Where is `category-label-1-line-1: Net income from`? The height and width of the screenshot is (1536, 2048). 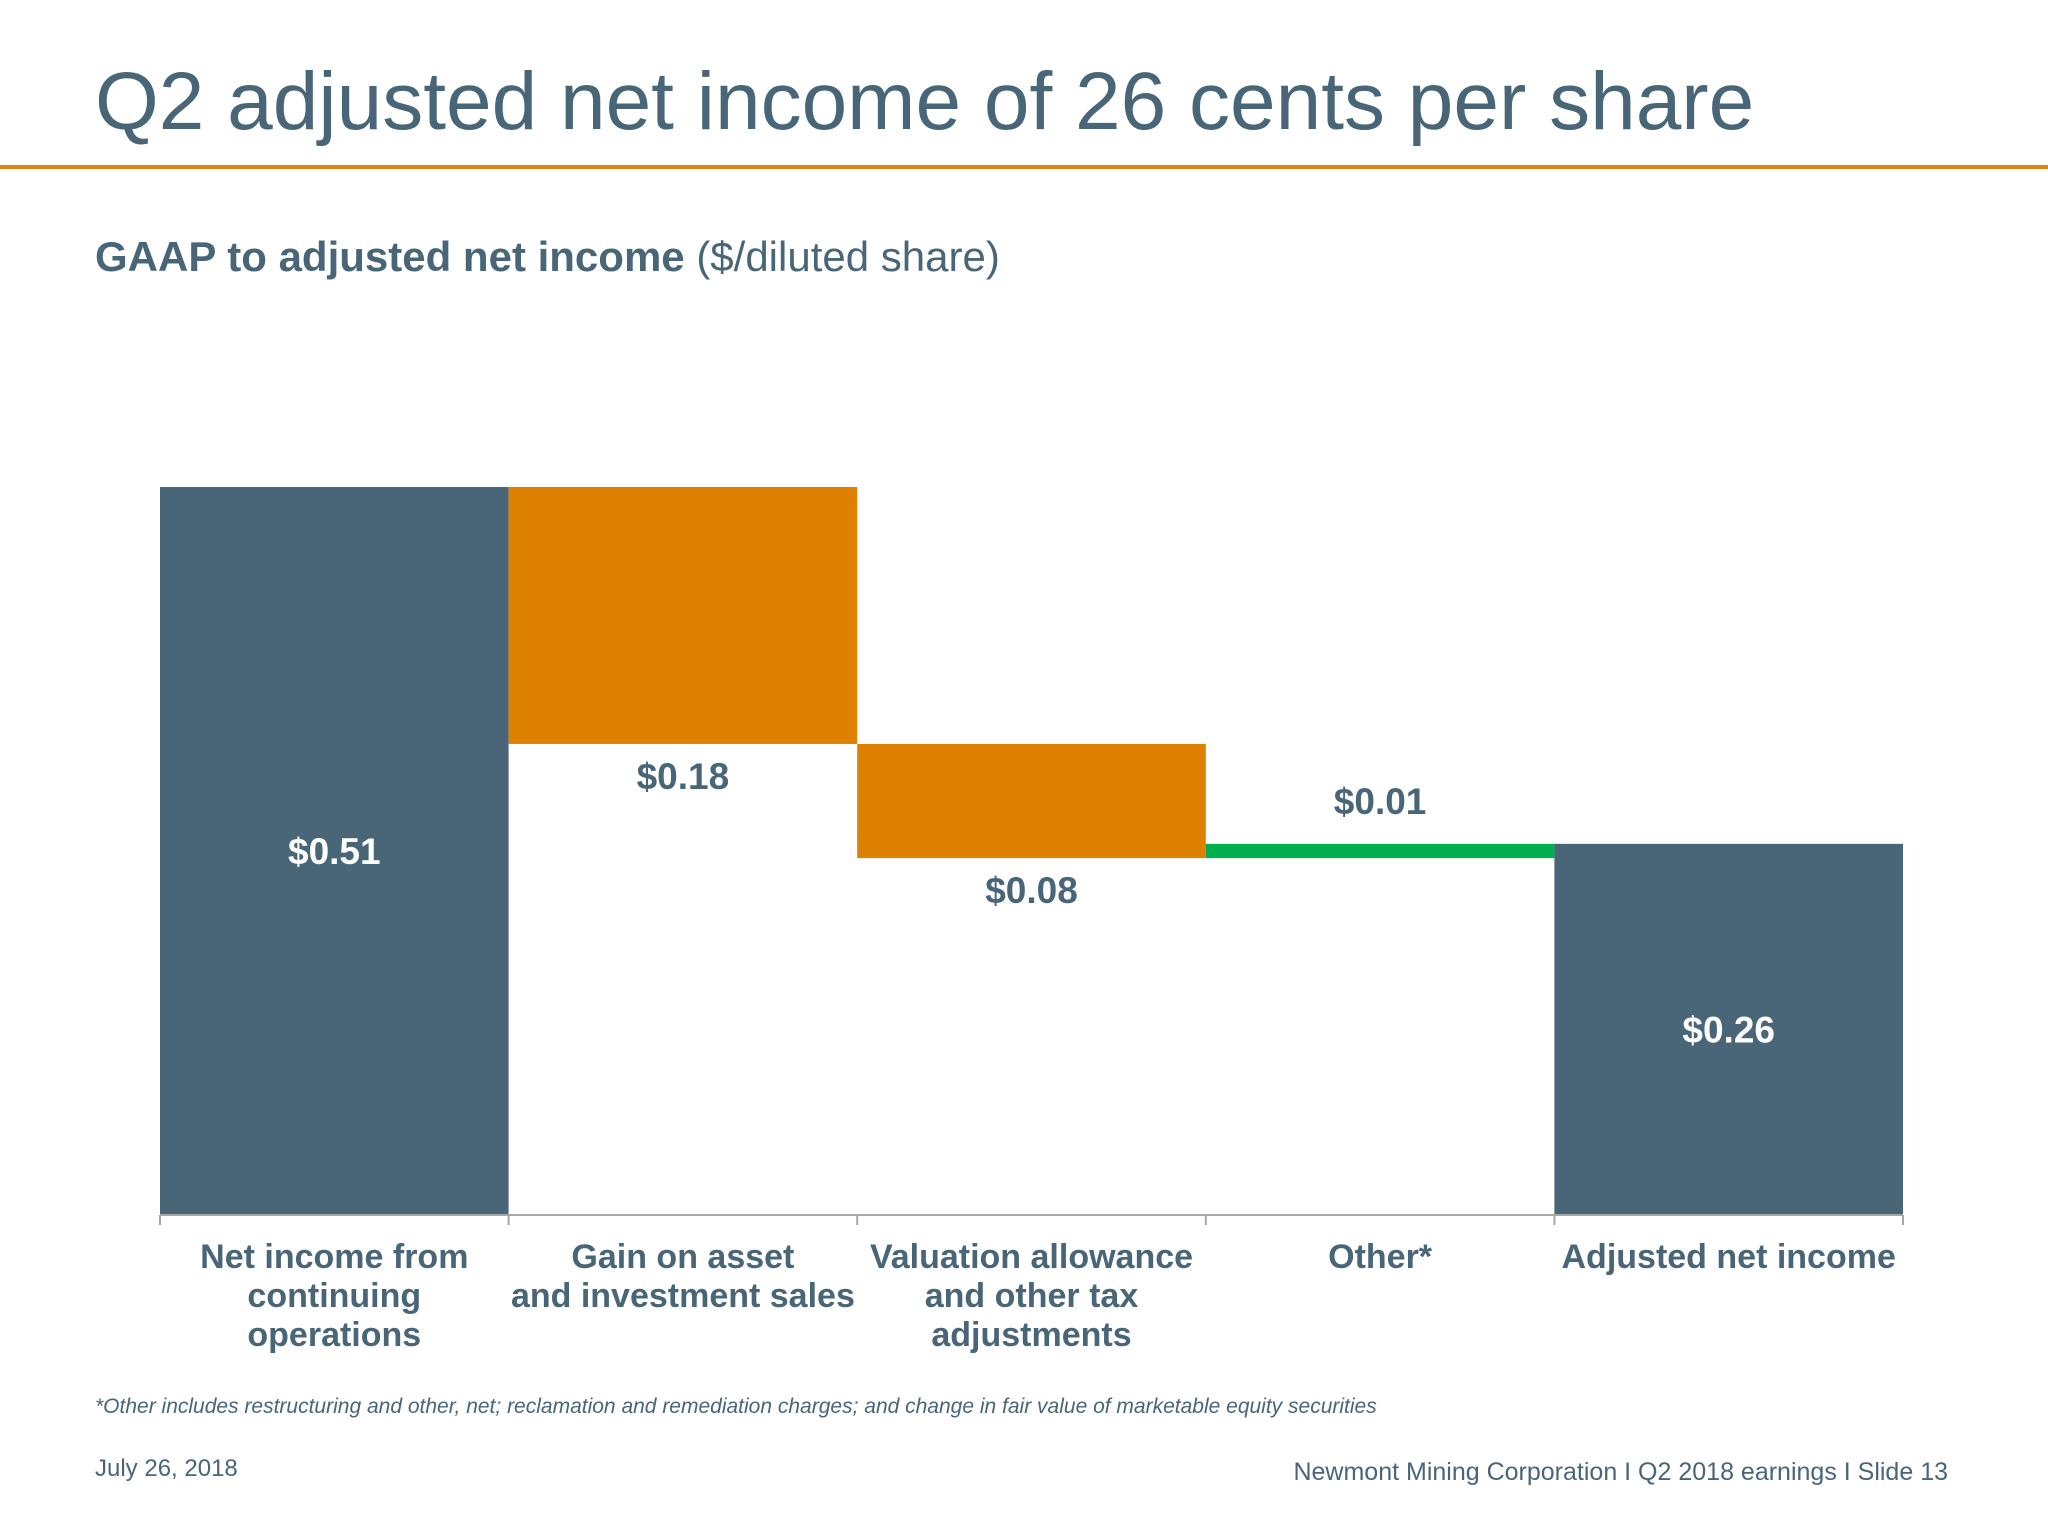
category-label-1-line-1: Net income from is located at coordinates (334, 1257).